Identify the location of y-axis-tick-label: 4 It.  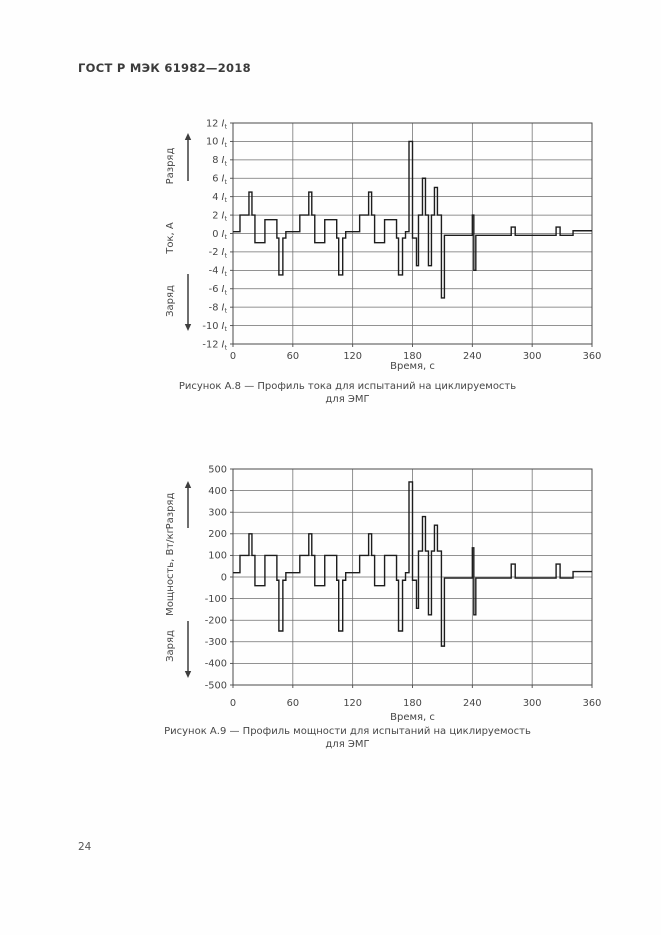
(219, 198).